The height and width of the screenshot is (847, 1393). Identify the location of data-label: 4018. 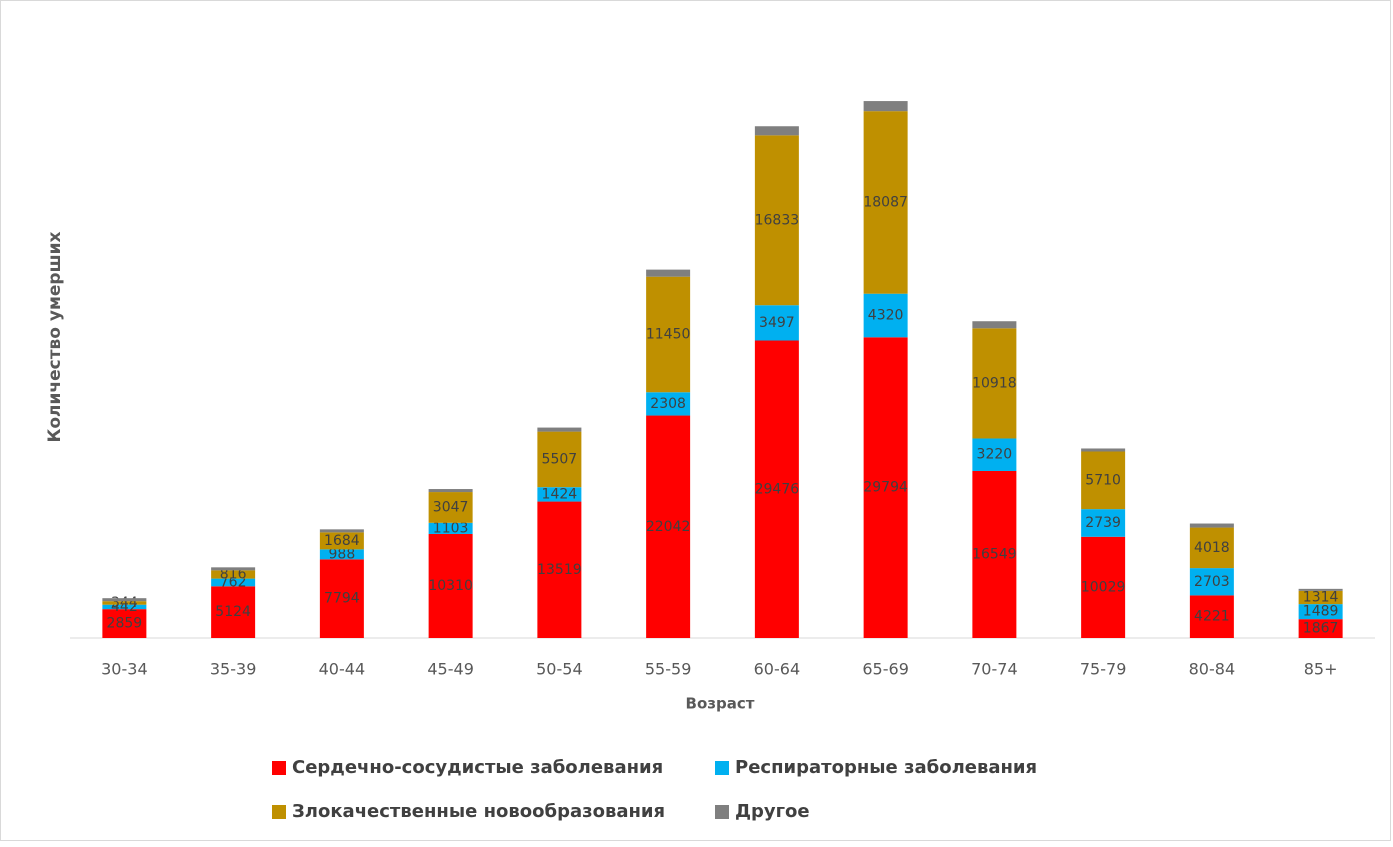
(1212, 548).